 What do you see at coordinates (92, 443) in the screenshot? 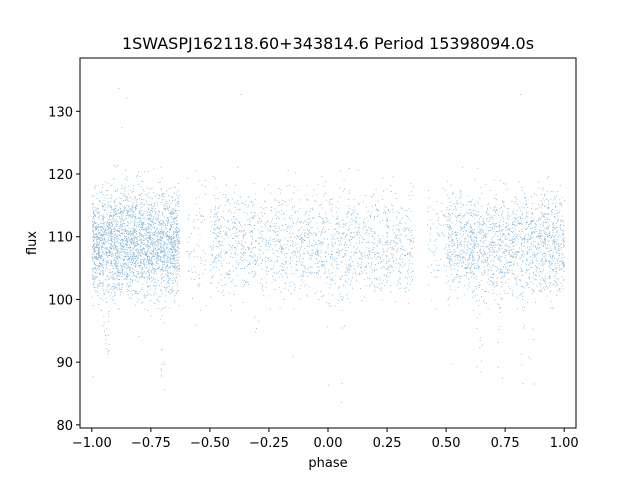
I see `x-tick-label: −1.00` at bounding box center [92, 443].